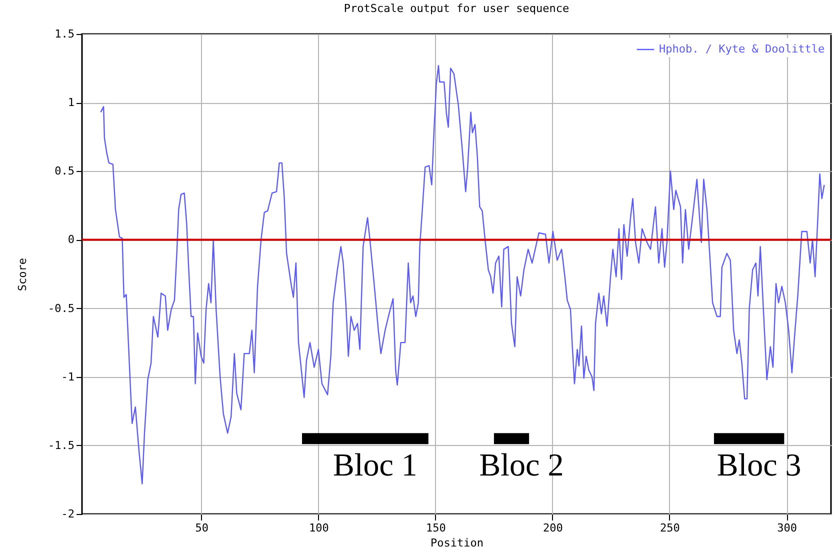 This screenshot has height=550, width=833. I want to click on x-tick-label: 250, so click(670, 528).